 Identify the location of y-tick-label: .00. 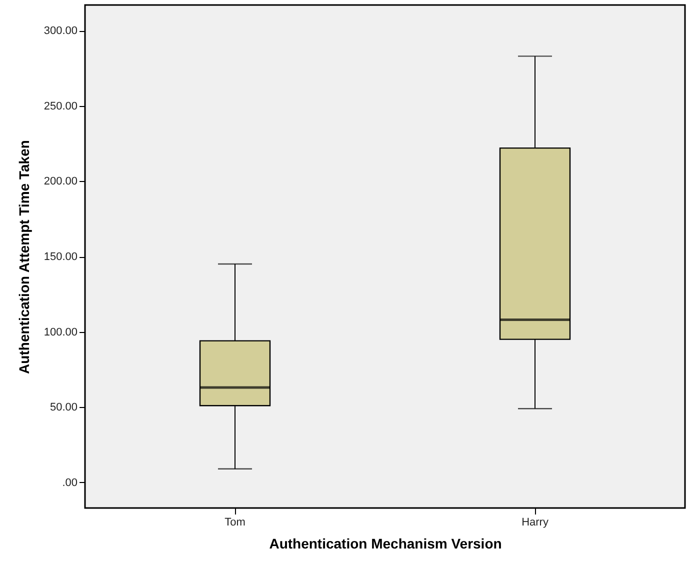
(70, 482).